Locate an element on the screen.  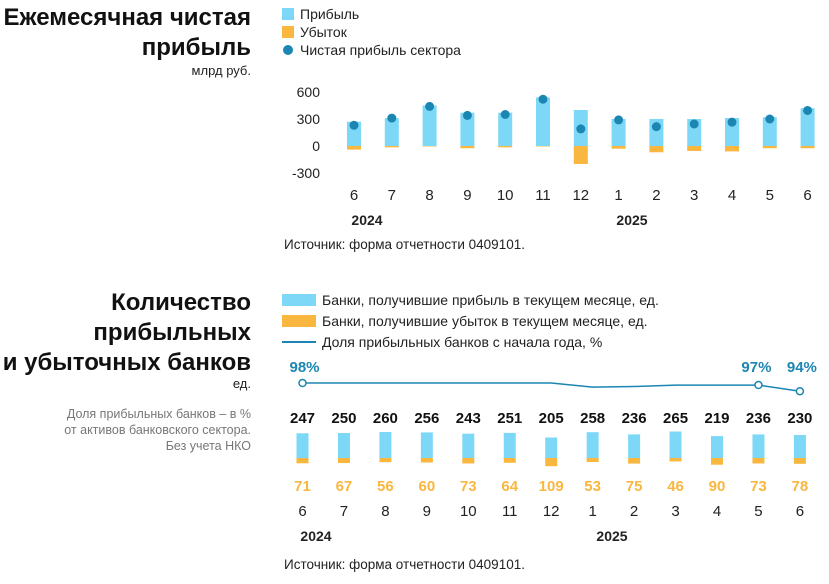
loss-banks-value: 53 is located at coordinates (592, 486).